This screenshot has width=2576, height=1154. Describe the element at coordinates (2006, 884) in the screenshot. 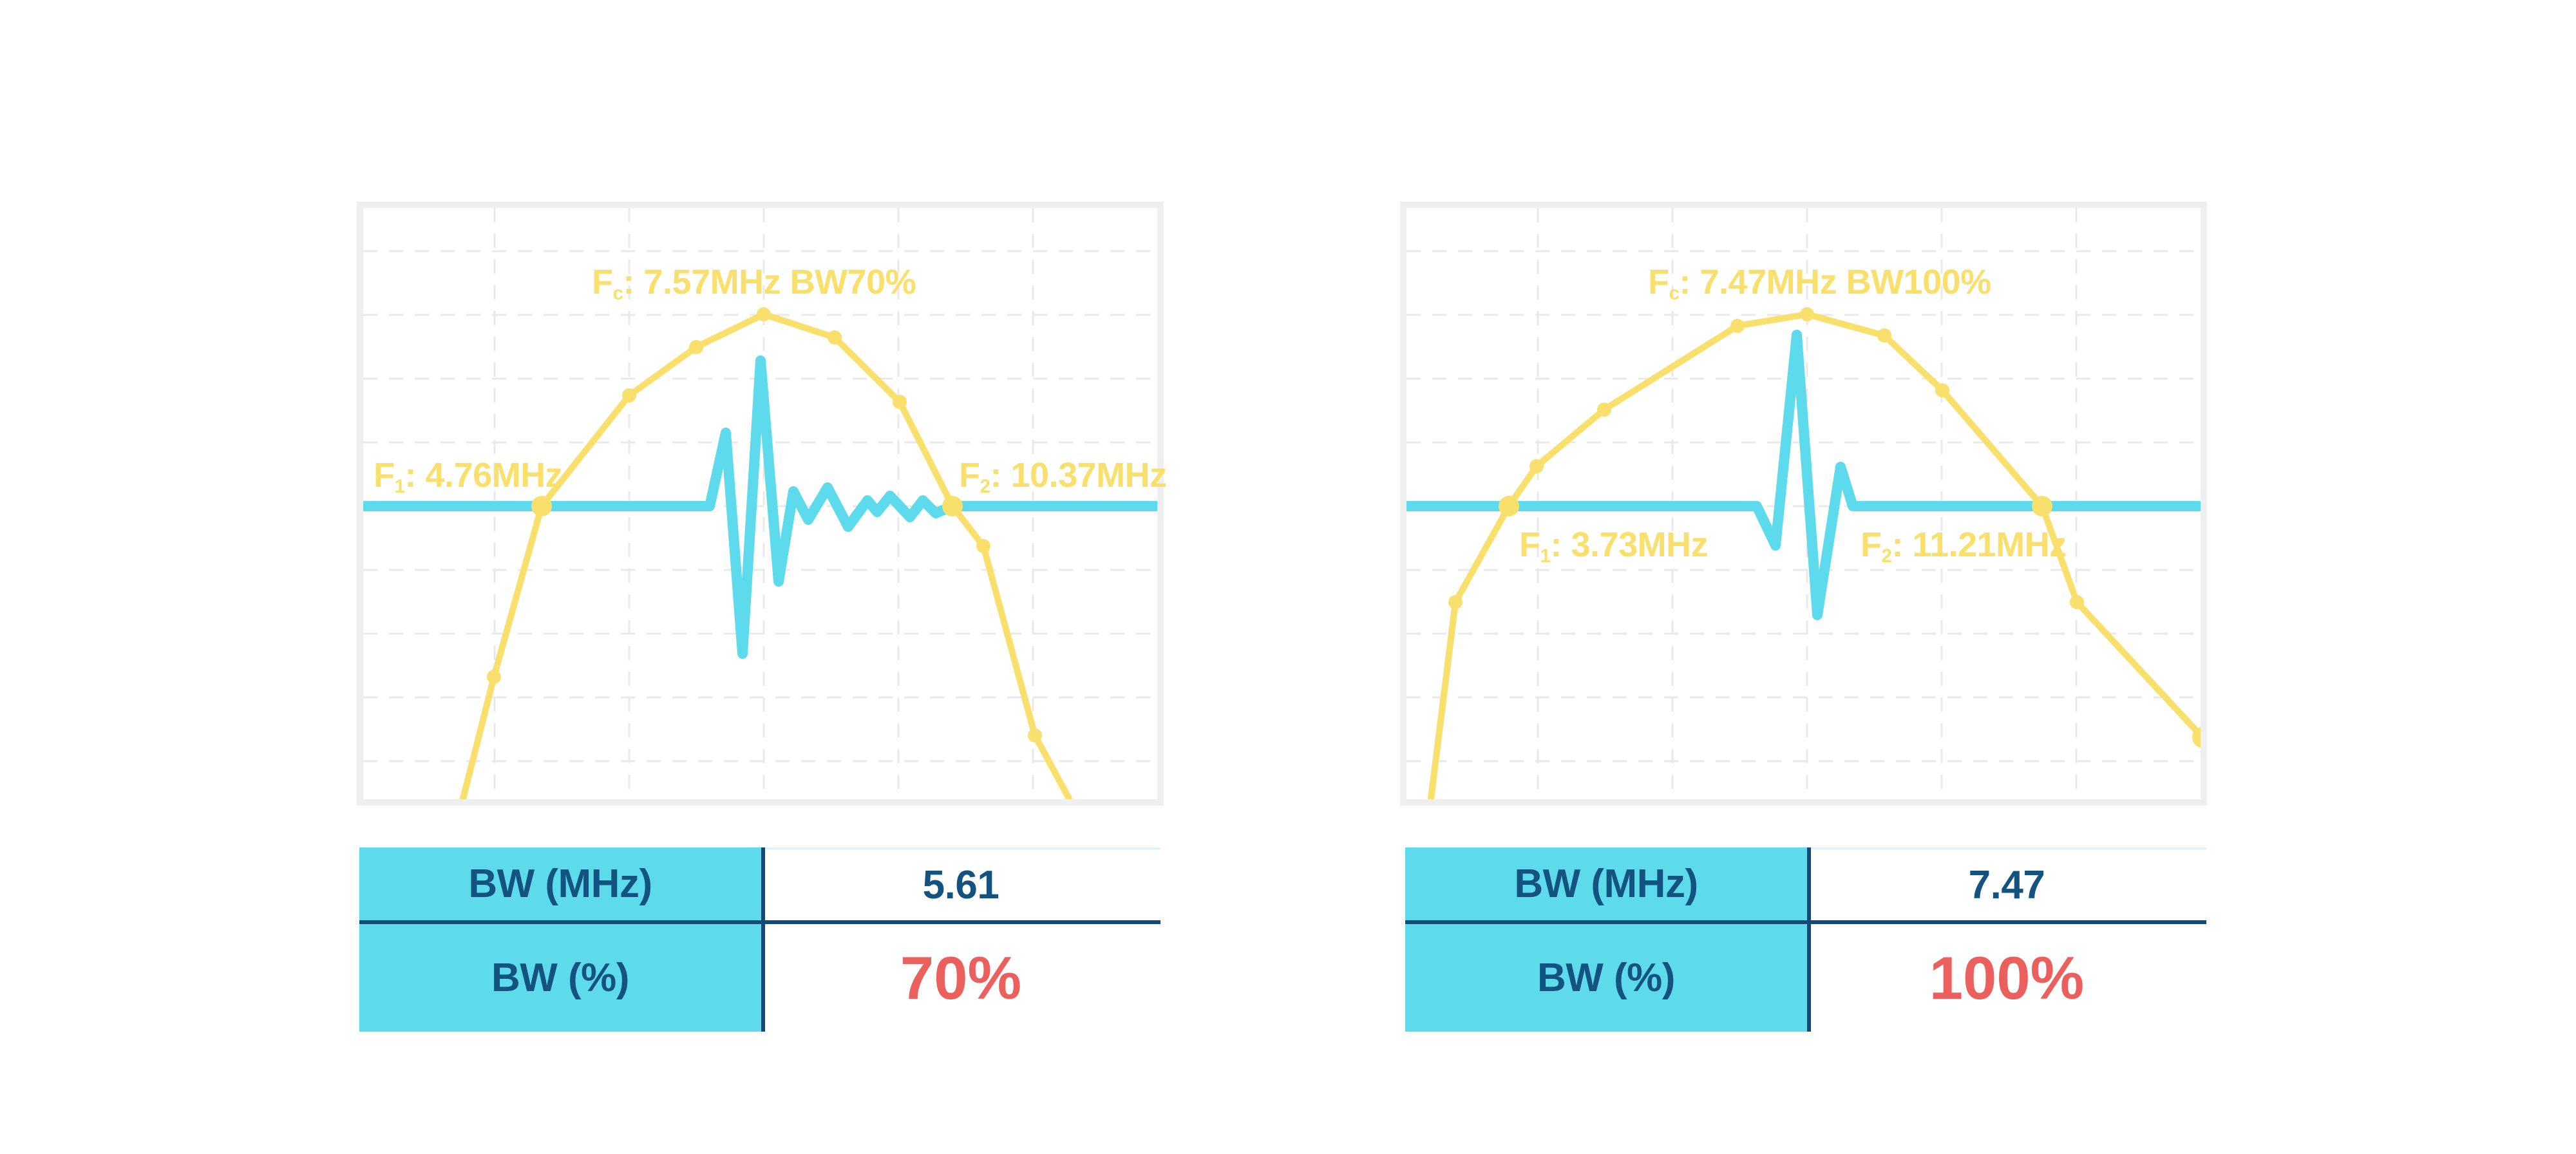

I see `bw-mhz-value-cell: 7.47` at that location.